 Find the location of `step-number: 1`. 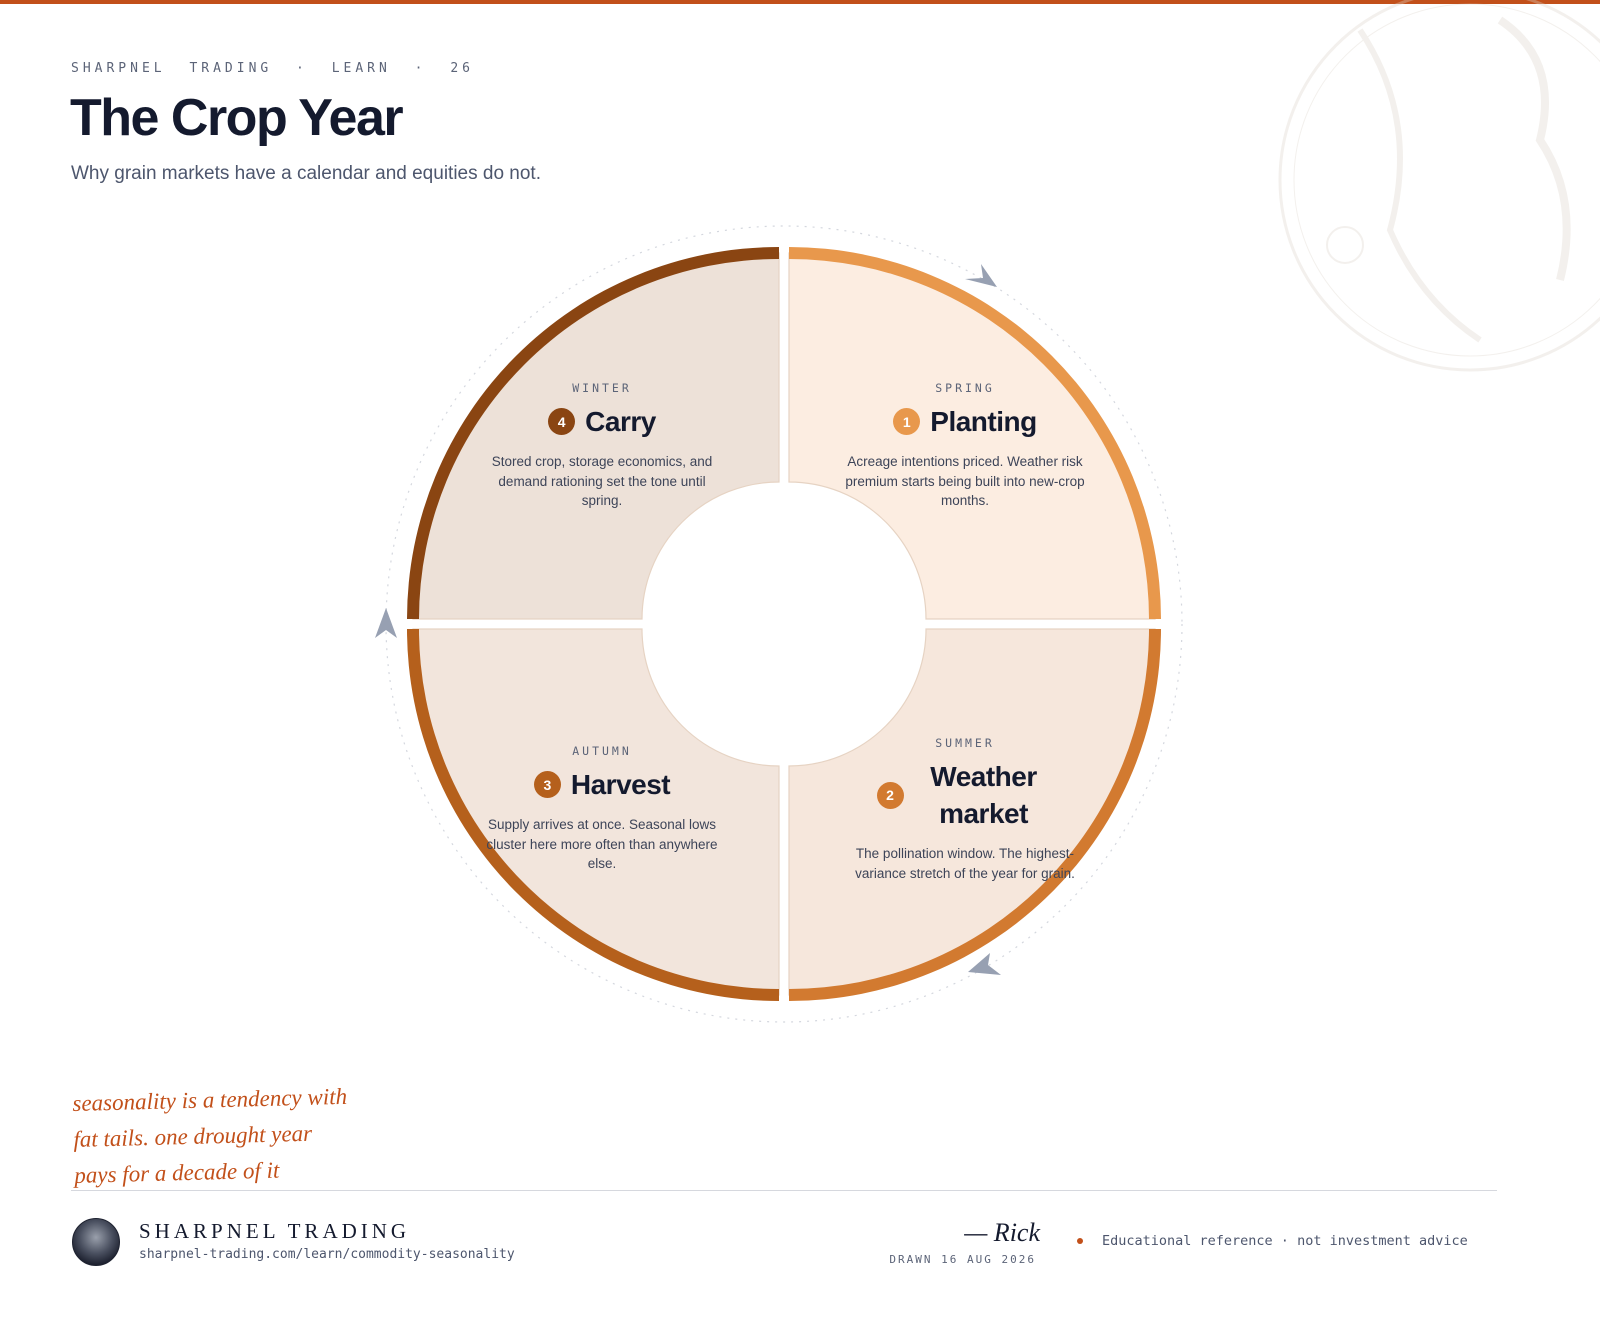

step-number: 1 is located at coordinates (907, 421).